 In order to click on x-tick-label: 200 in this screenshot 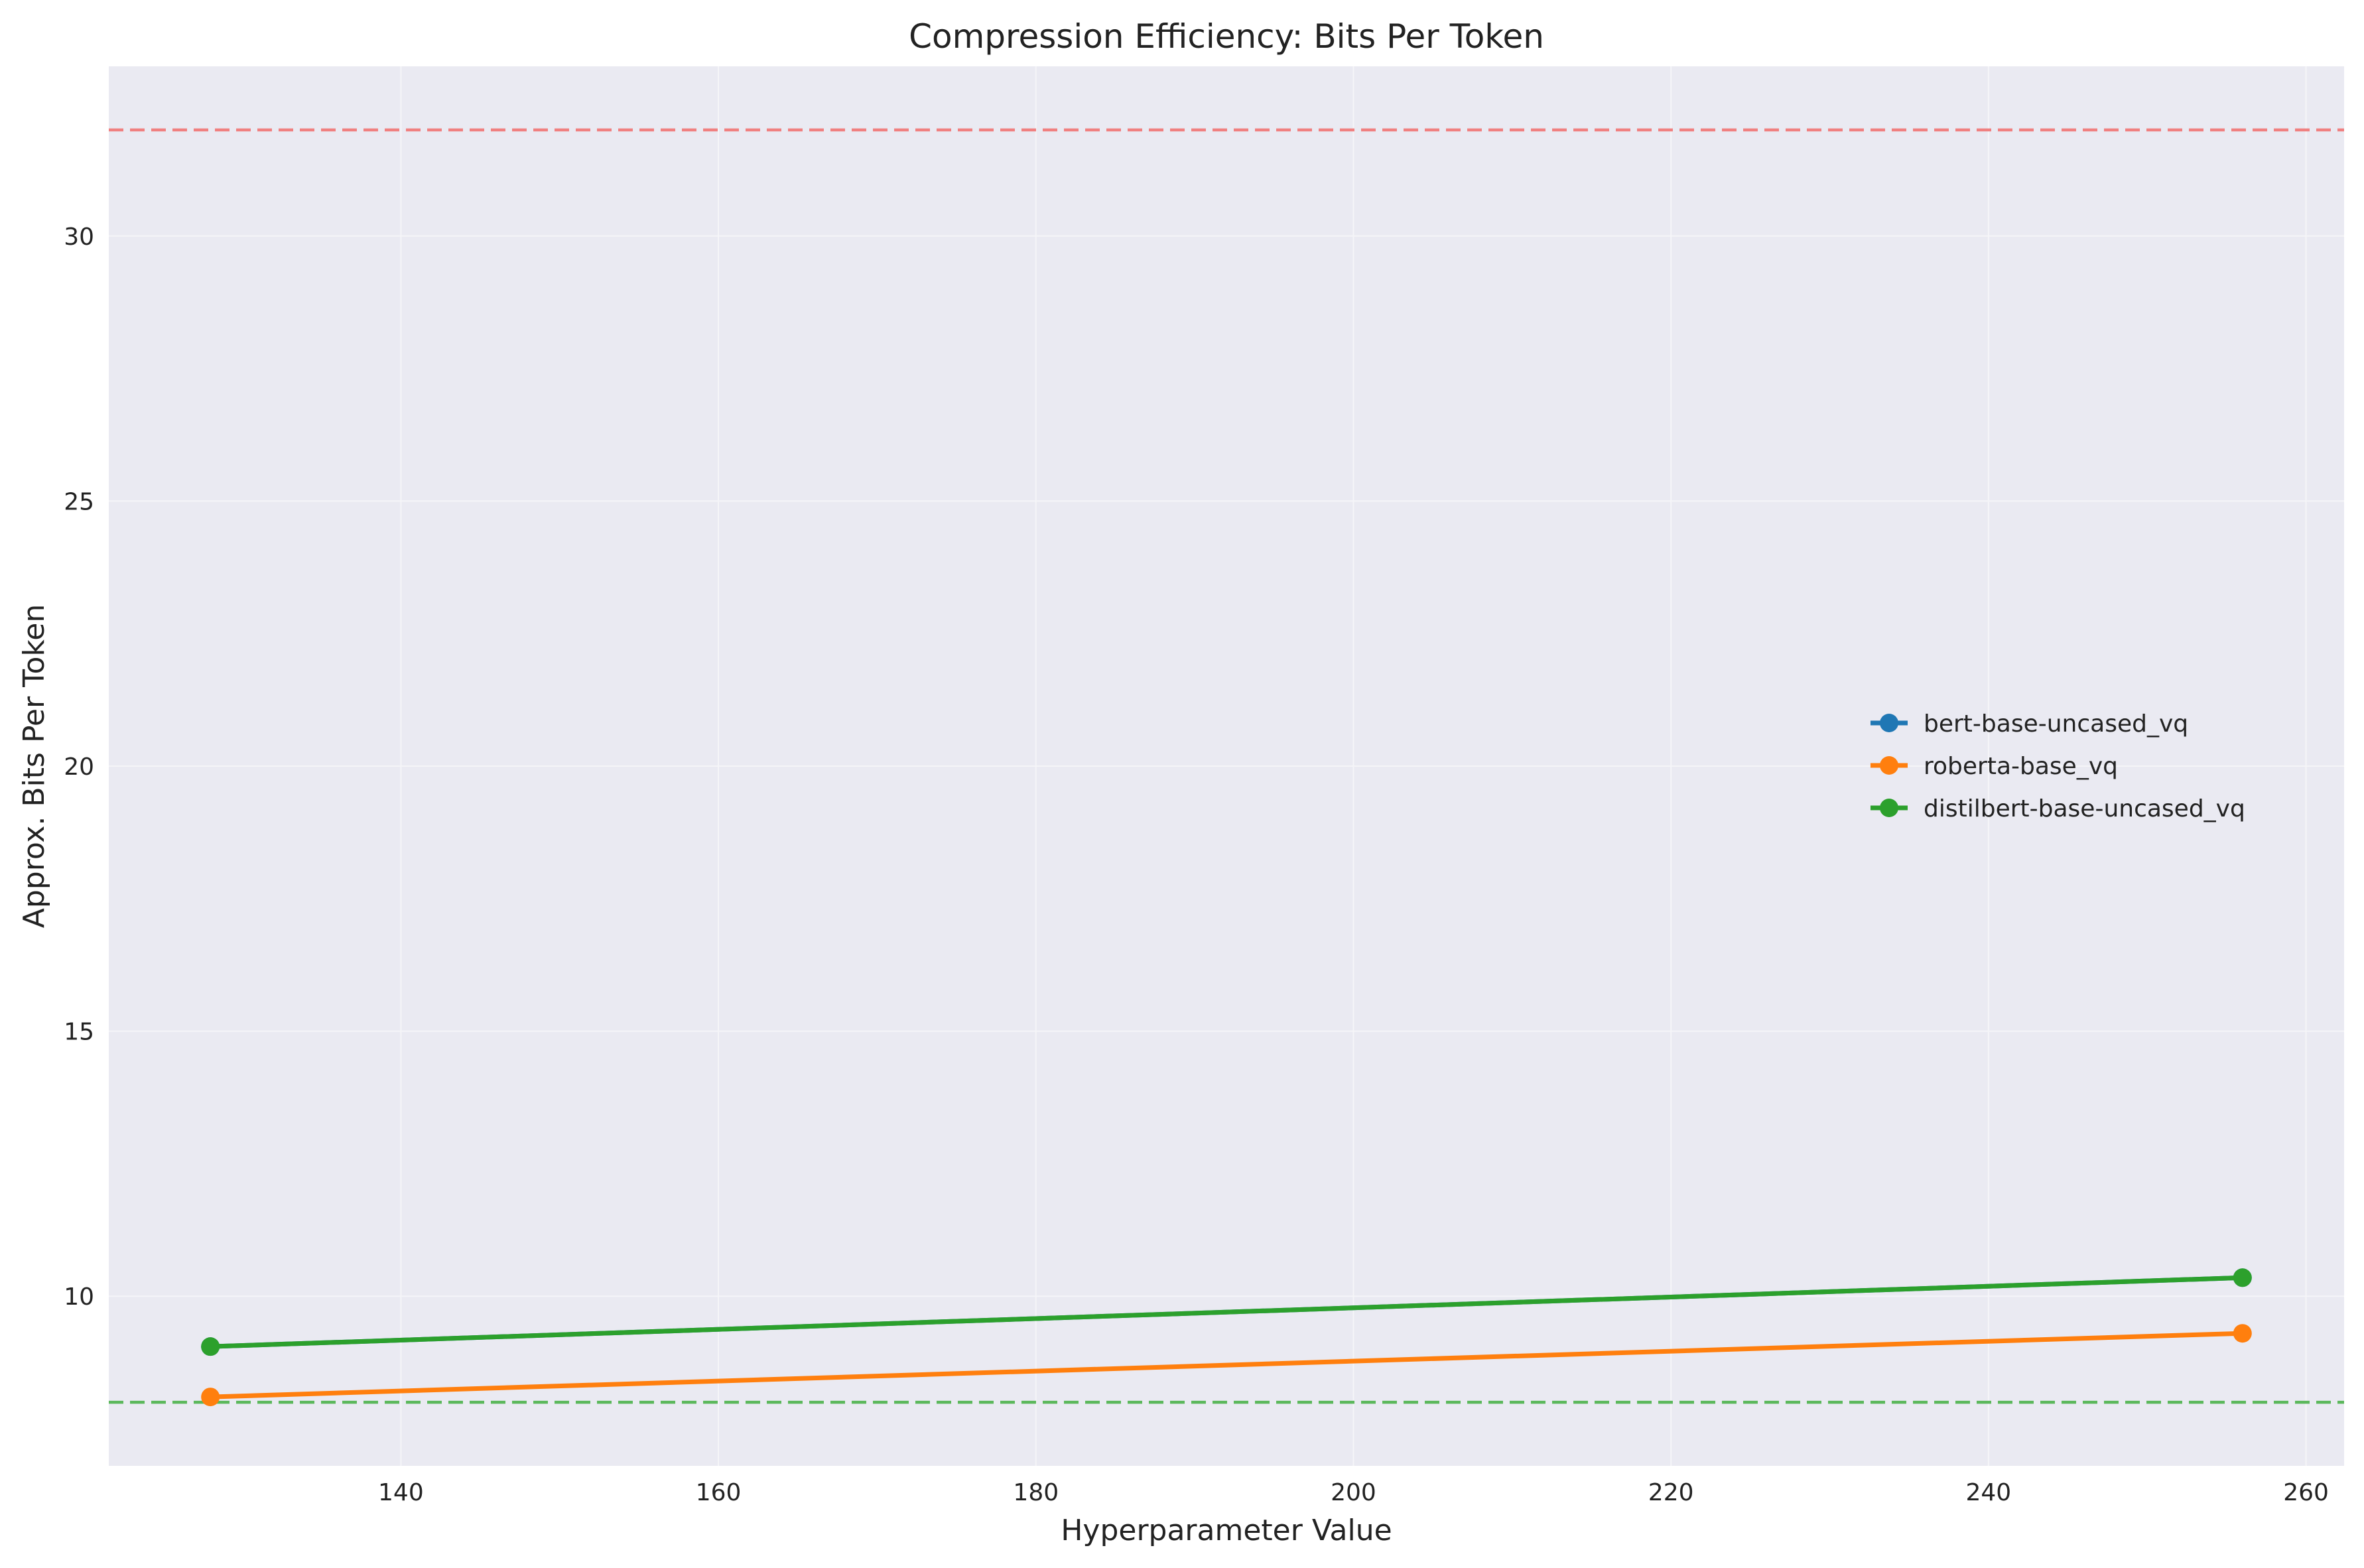, I will do `click(1353, 1492)`.